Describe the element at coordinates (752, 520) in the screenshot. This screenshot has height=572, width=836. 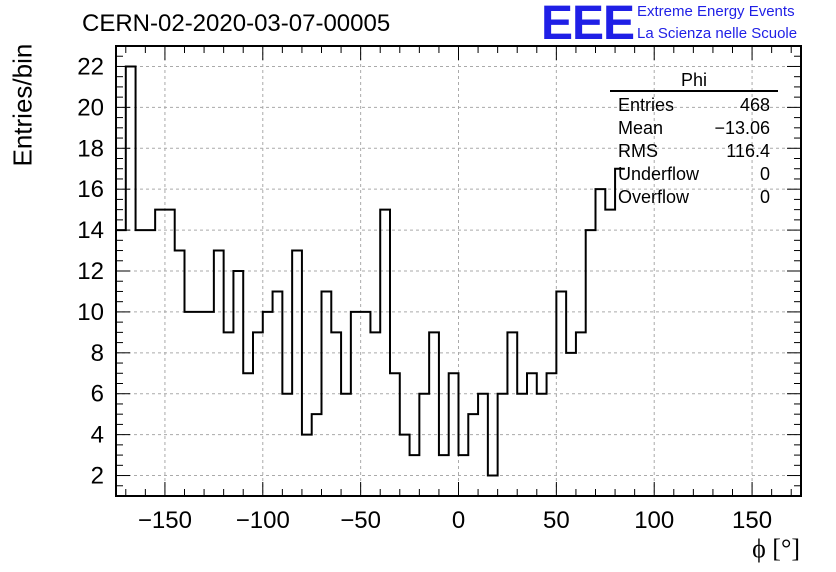
I see `x-tick-label: 150` at that location.